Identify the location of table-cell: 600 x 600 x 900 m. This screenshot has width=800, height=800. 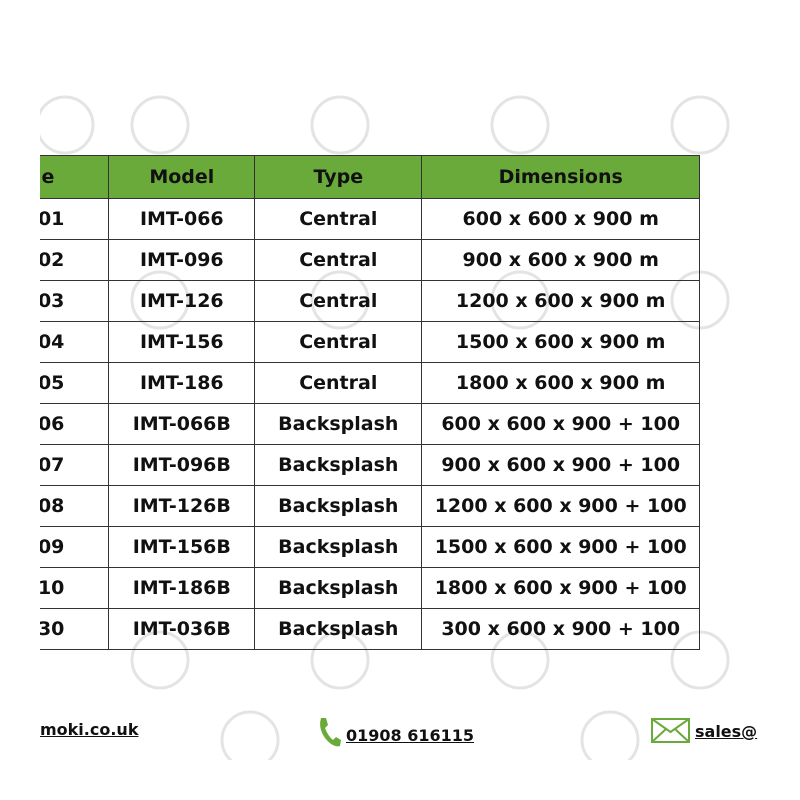
(560, 219).